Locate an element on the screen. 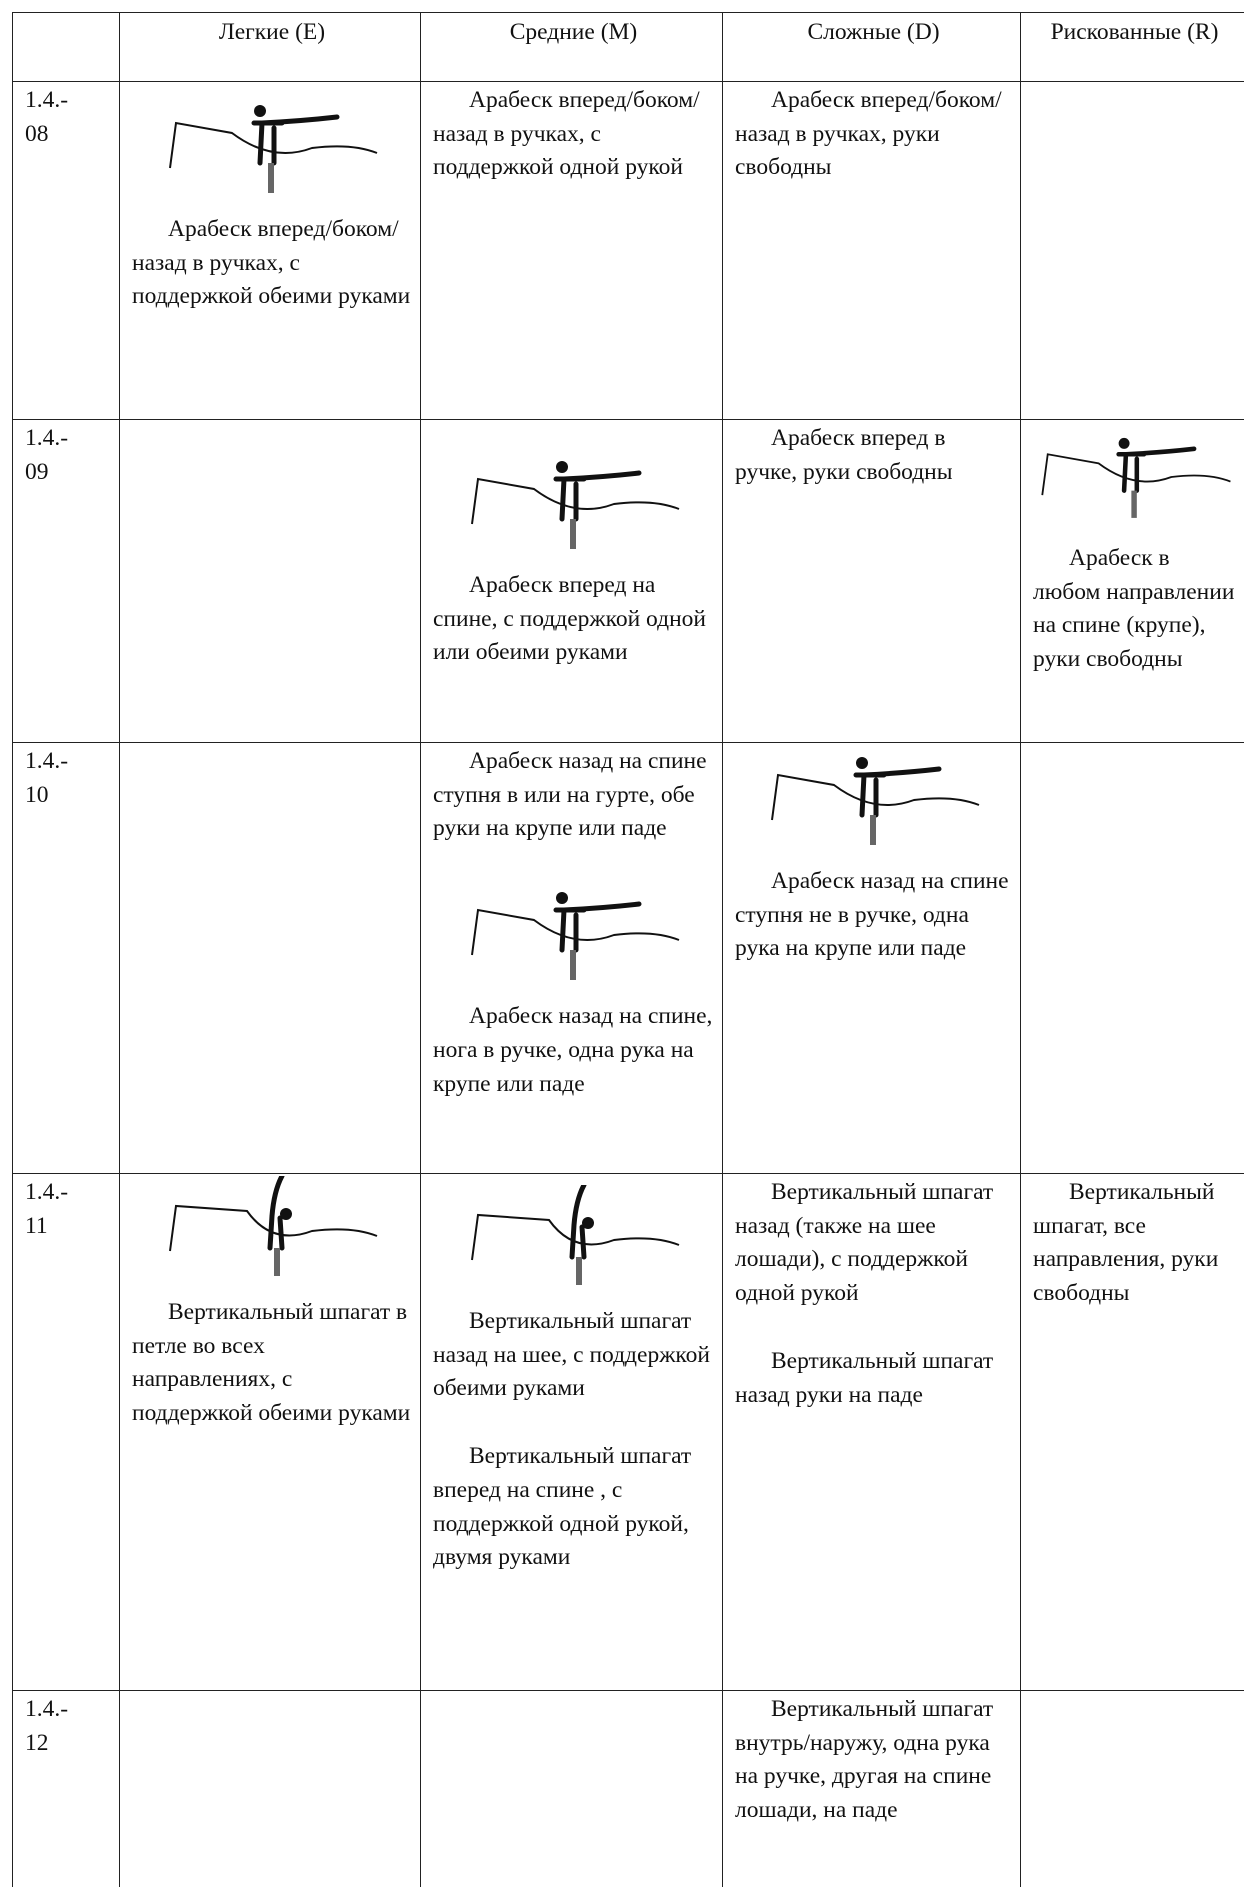 The width and height of the screenshot is (1244, 1887). header-cell: Средние (M) is located at coordinates (573, 32).